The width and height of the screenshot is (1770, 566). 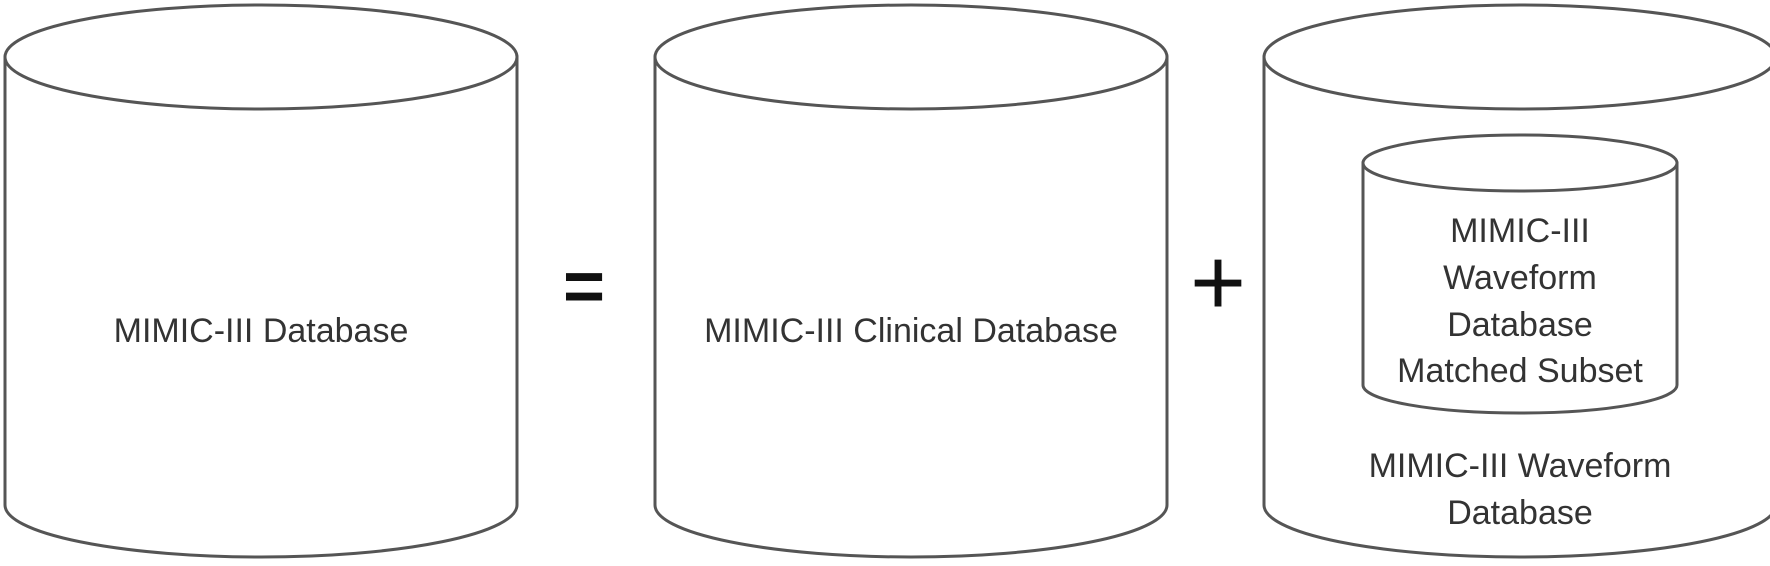 I want to click on matched-subset-cylinder-body, so click(x=1520, y=288).